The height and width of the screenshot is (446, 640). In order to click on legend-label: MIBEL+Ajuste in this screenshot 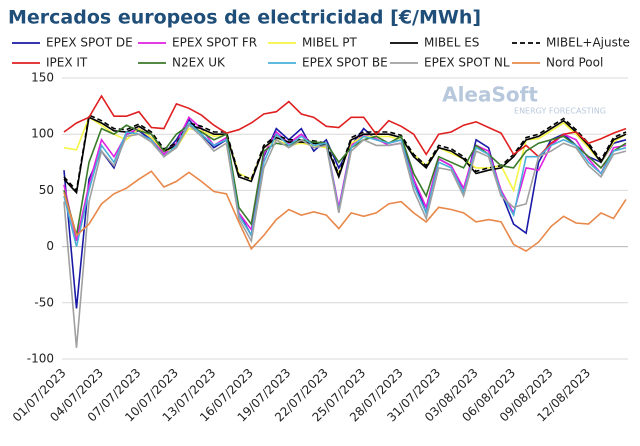, I will do `click(588, 43)`.